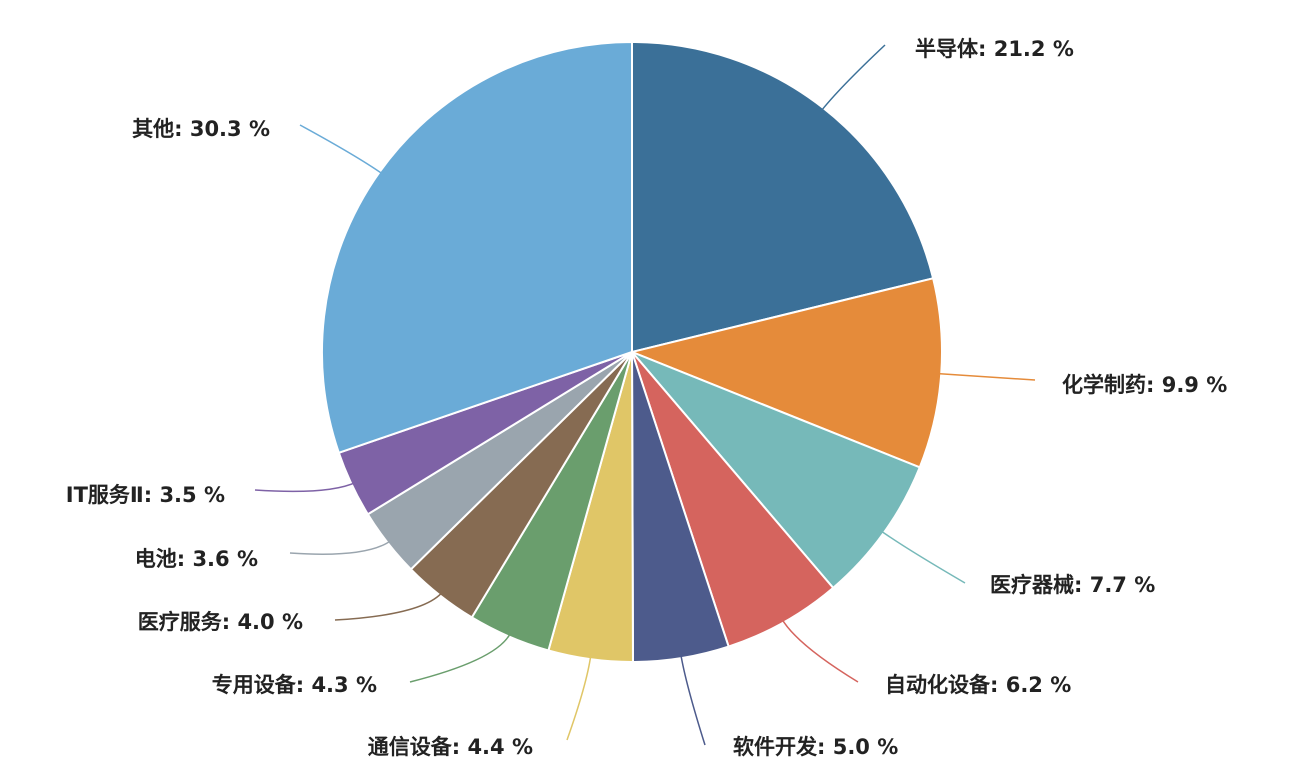 Image resolution: width=1290 pixels, height=777 pixels. Describe the element at coordinates (1072, 585) in the screenshot. I see `data-label: 医疗器械: 7.7 %` at that location.